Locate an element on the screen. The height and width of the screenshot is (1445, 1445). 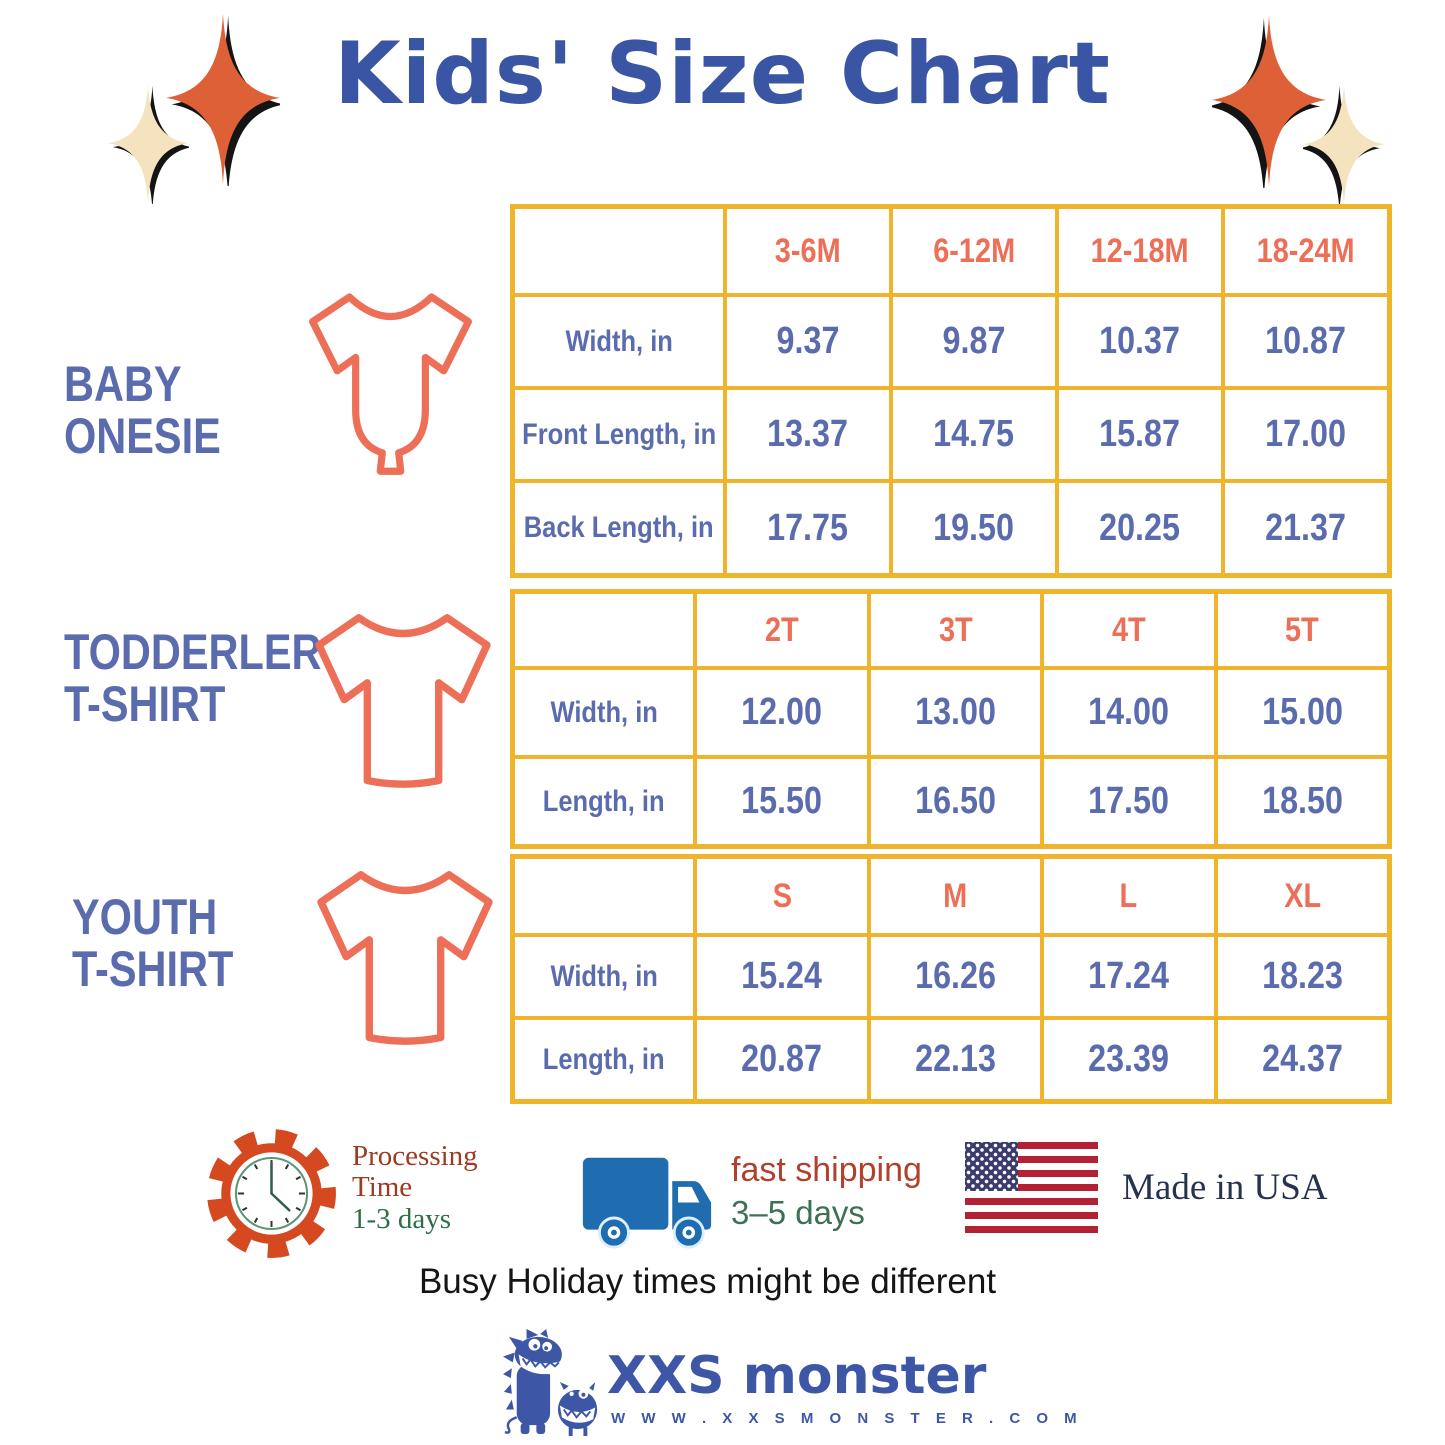
value-cell: 14.00 is located at coordinates (1129, 712).